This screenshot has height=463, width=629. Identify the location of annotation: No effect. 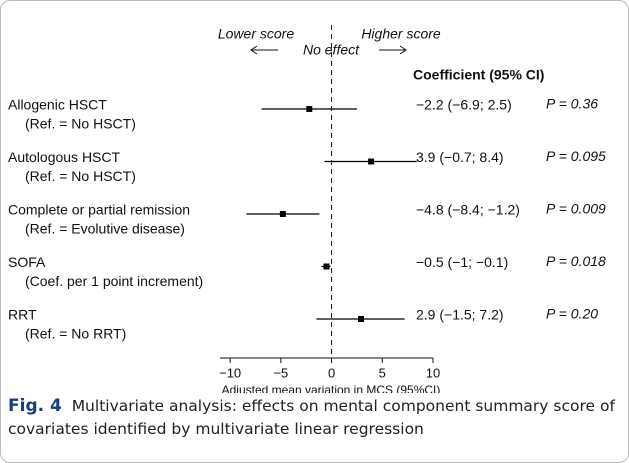
(331, 50).